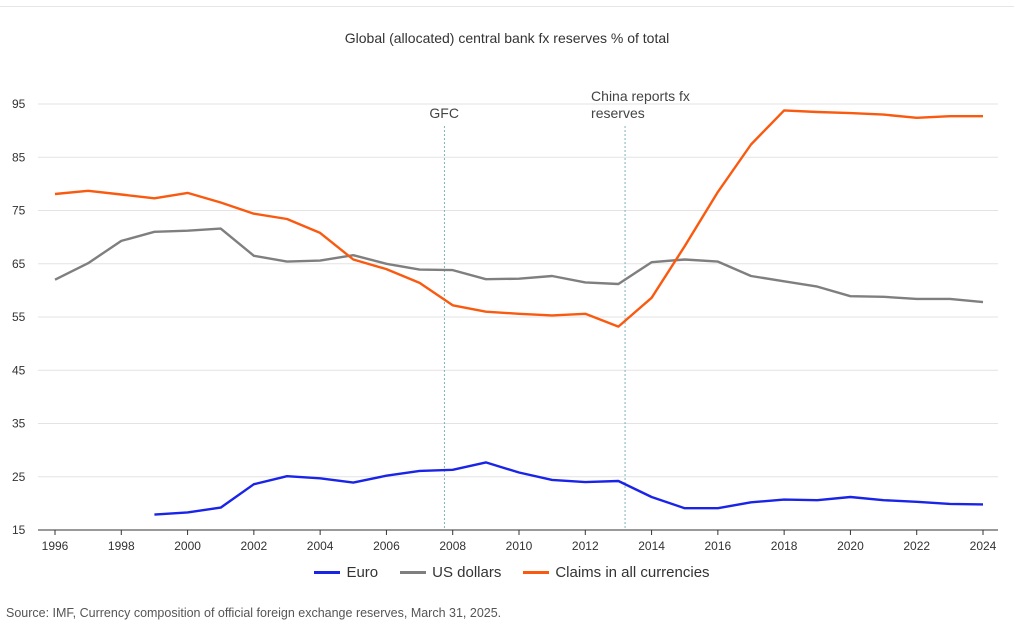  What do you see at coordinates (19, 530) in the screenshot?
I see `y-tick-label-15: 15` at bounding box center [19, 530].